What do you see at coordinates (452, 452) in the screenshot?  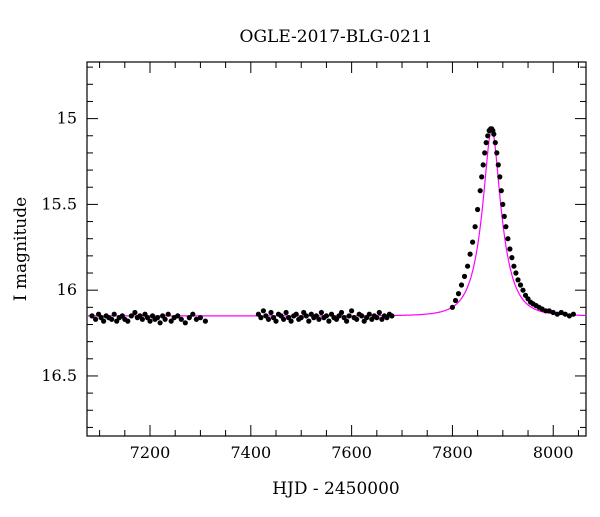 I see `x-tick-label: 7800` at bounding box center [452, 452].